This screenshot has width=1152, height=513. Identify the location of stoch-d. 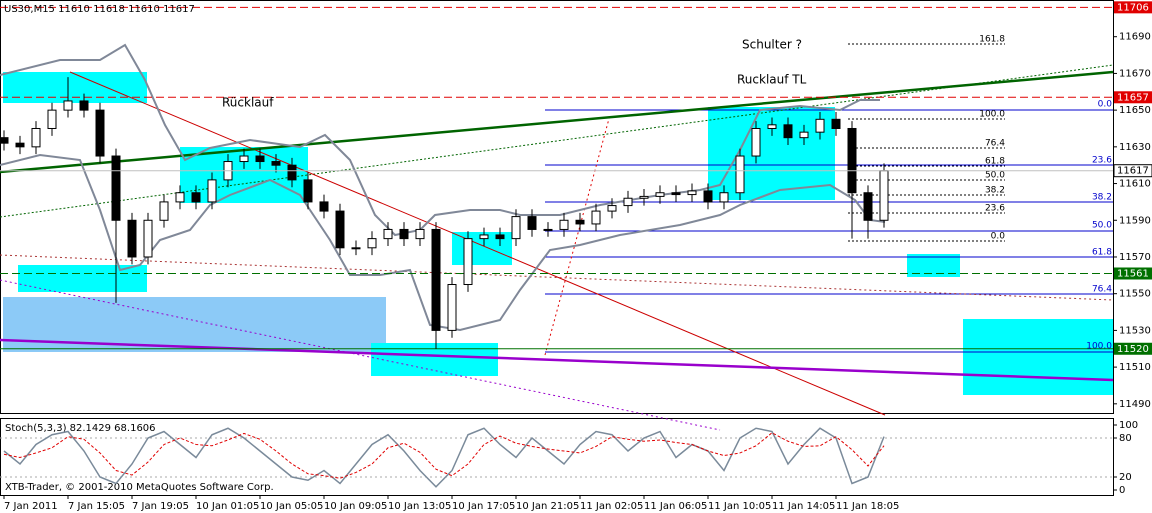
(444, 455).